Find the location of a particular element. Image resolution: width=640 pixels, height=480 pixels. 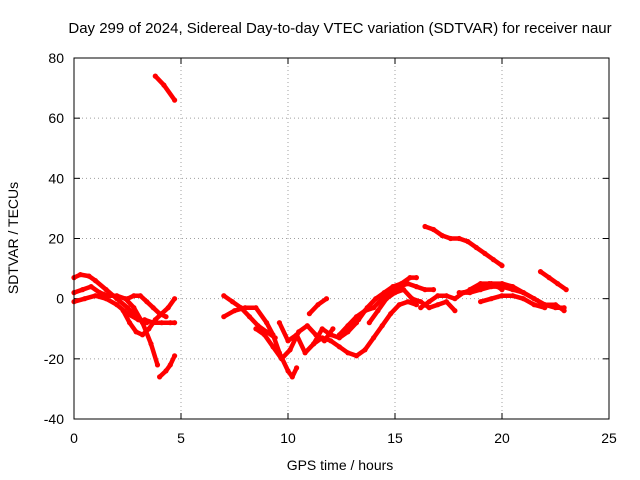

x-tick-label: 15 is located at coordinates (395, 438).